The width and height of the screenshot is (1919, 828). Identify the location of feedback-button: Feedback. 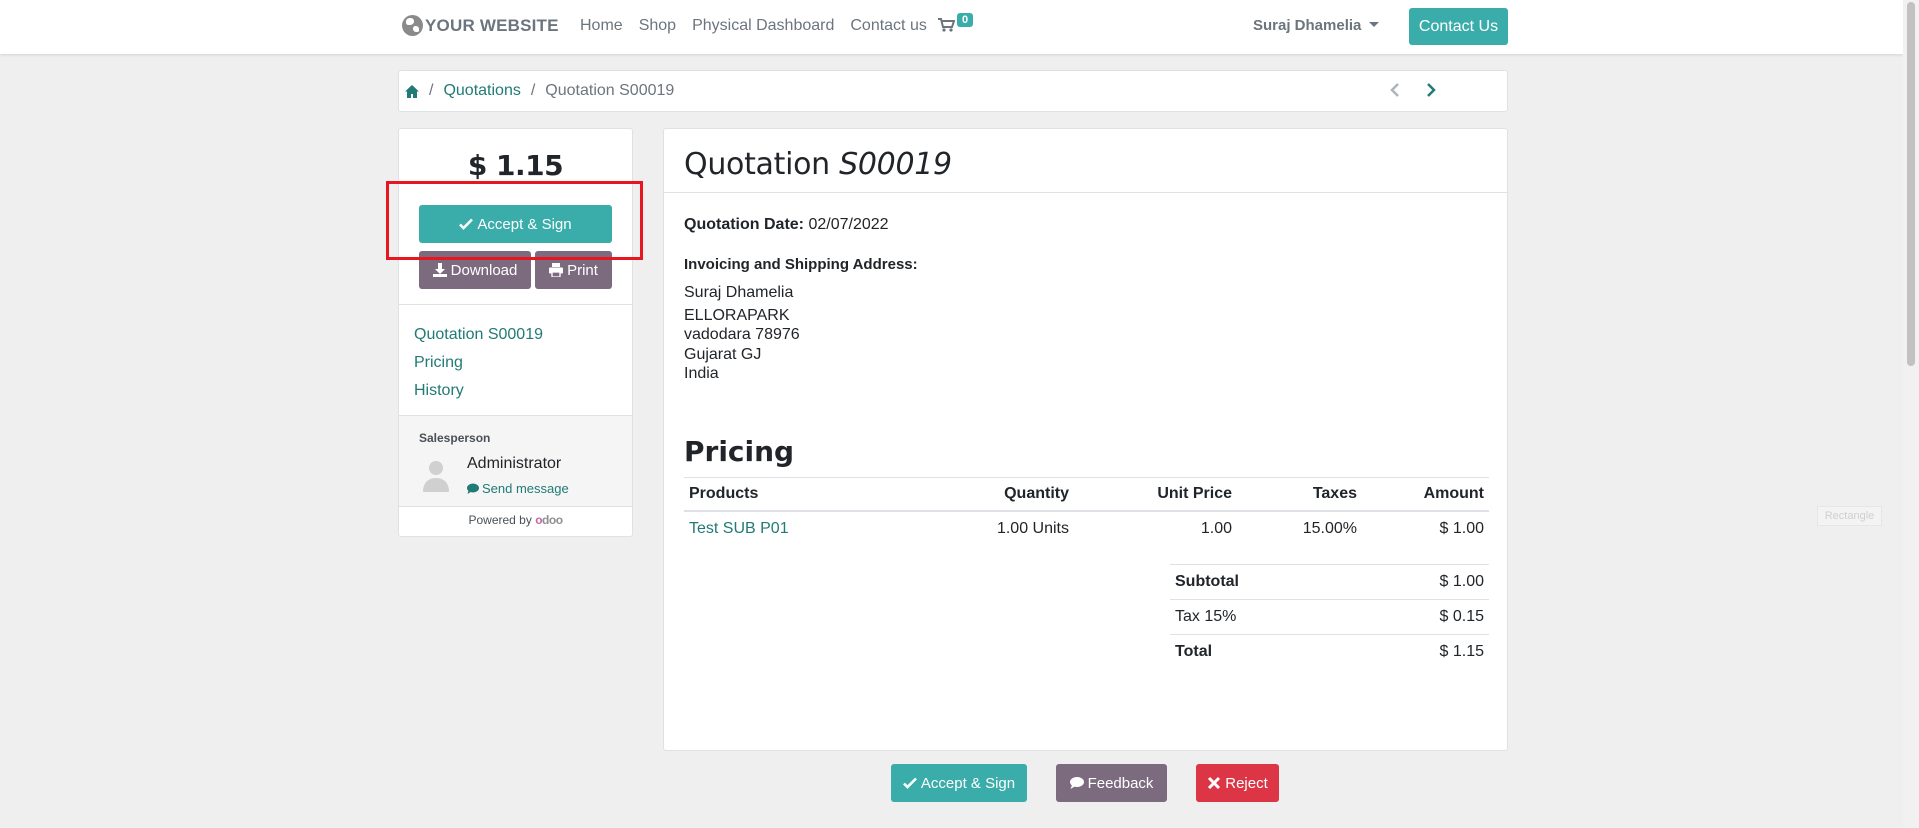
(1111, 783).